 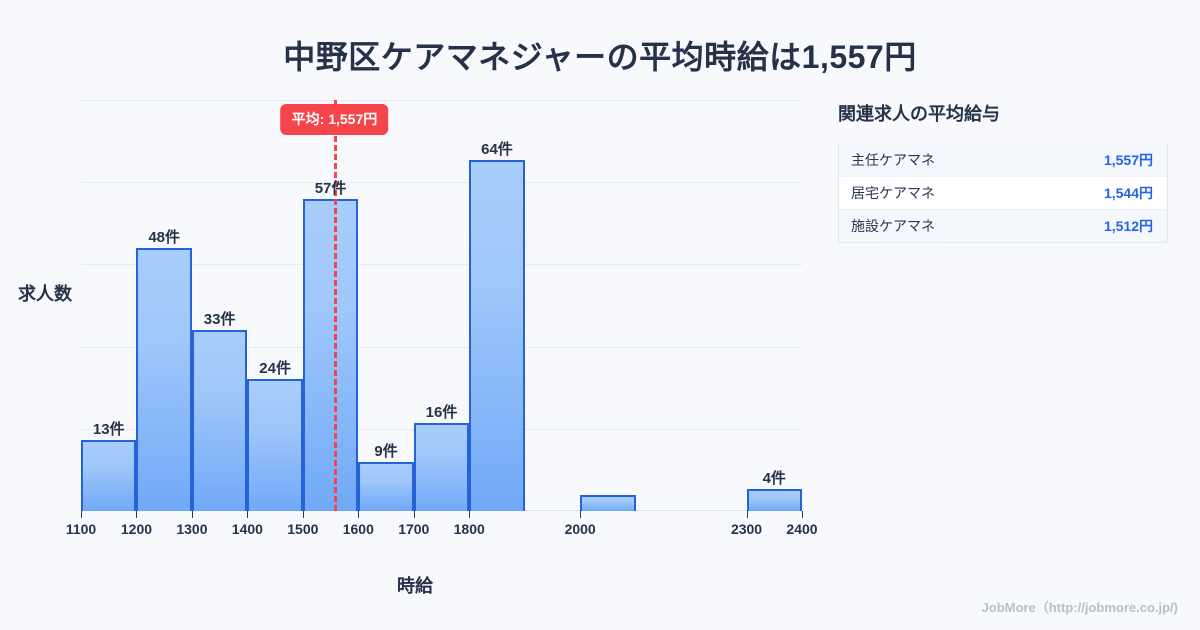 I want to click on related-salary-title: 関連求人の平均給与, so click(x=919, y=114).